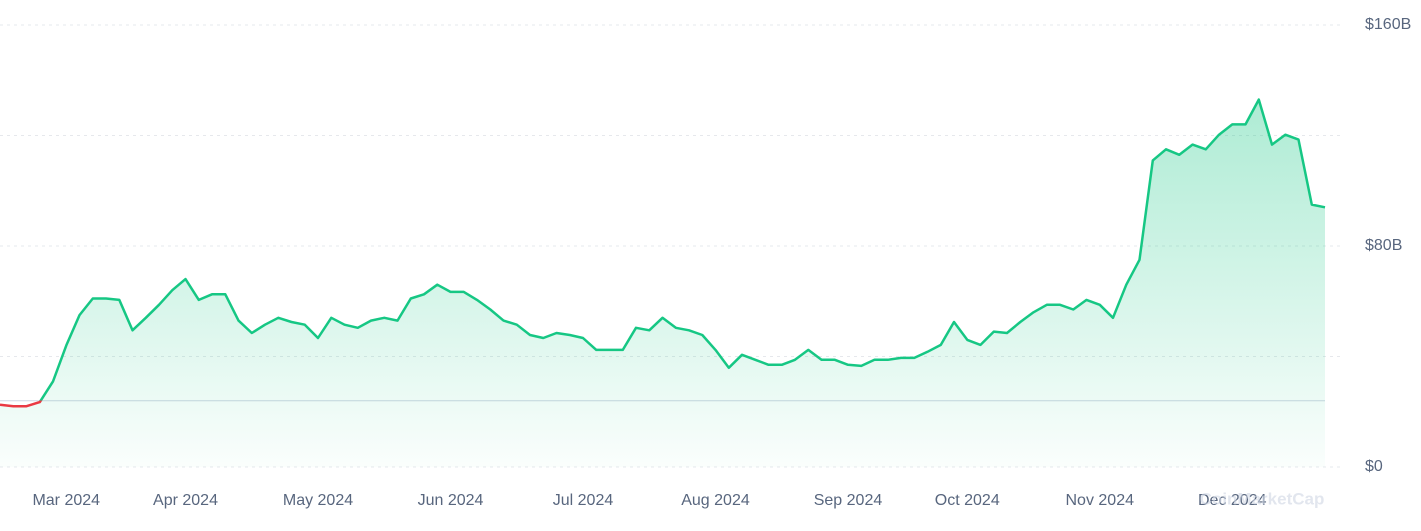 The width and height of the screenshot is (1421, 531). What do you see at coordinates (318, 500) in the screenshot?
I see `x-tick-label: May 2024` at bounding box center [318, 500].